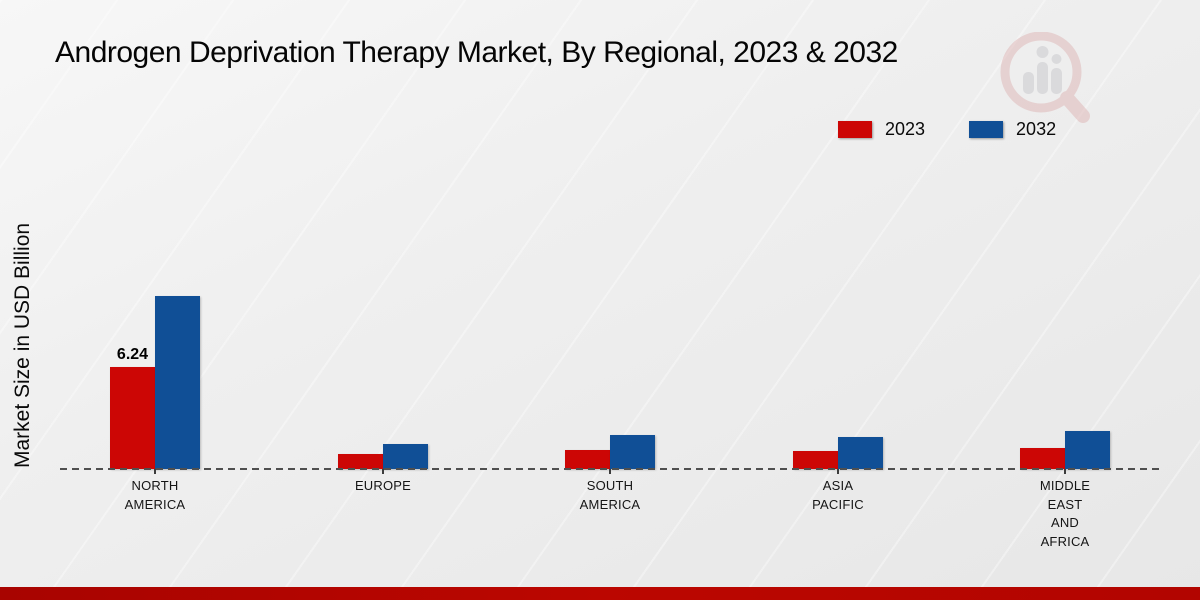  What do you see at coordinates (815, 460) in the screenshot?
I see `bar-2023-asia-pacific` at bounding box center [815, 460].